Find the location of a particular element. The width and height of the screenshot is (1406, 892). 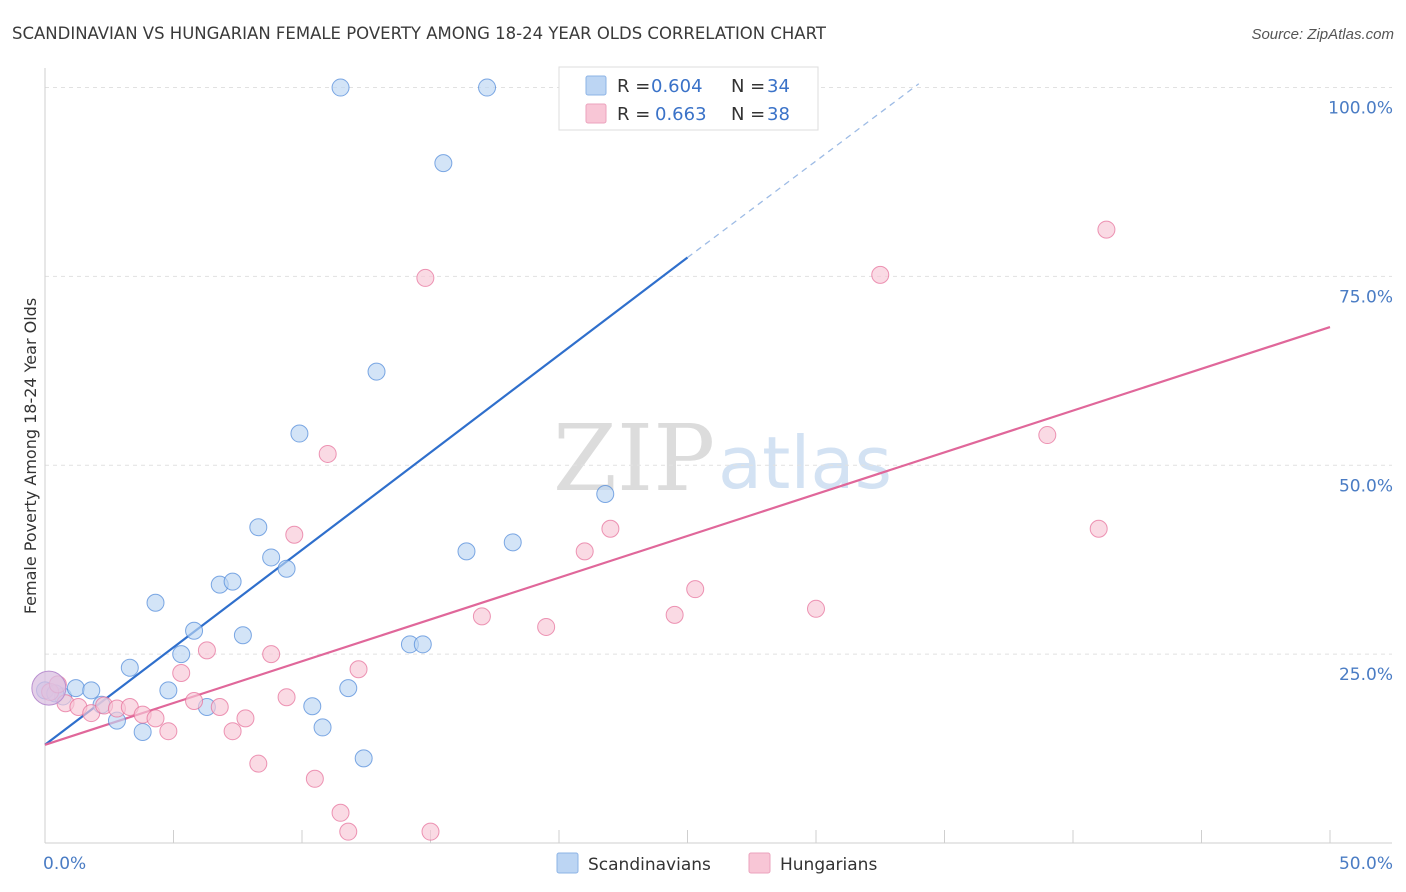

bottom-legend: Scandinavians Hungarians is located at coordinates (716, 863).